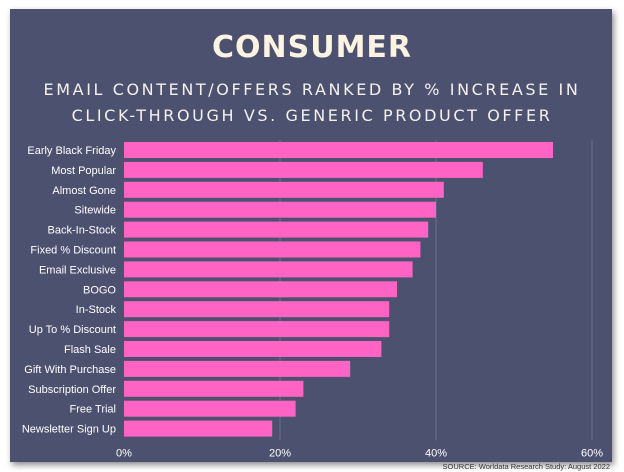 The image size is (624, 472). Describe the element at coordinates (82, 231) in the screenshot. I see `category-label: Back-In-Stock` at that location.